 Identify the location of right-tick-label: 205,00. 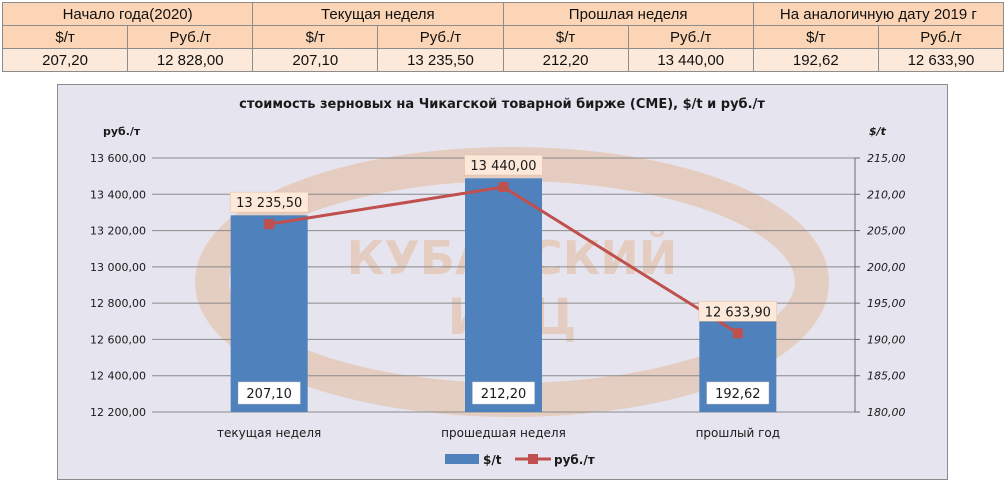
(886, 231).